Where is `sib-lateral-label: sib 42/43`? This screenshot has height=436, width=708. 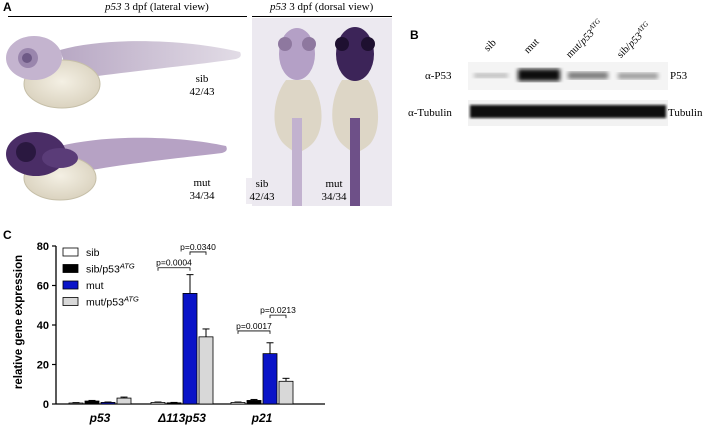
sib-lateral-label: sib 42/43 is located at coordinates (202, 86).